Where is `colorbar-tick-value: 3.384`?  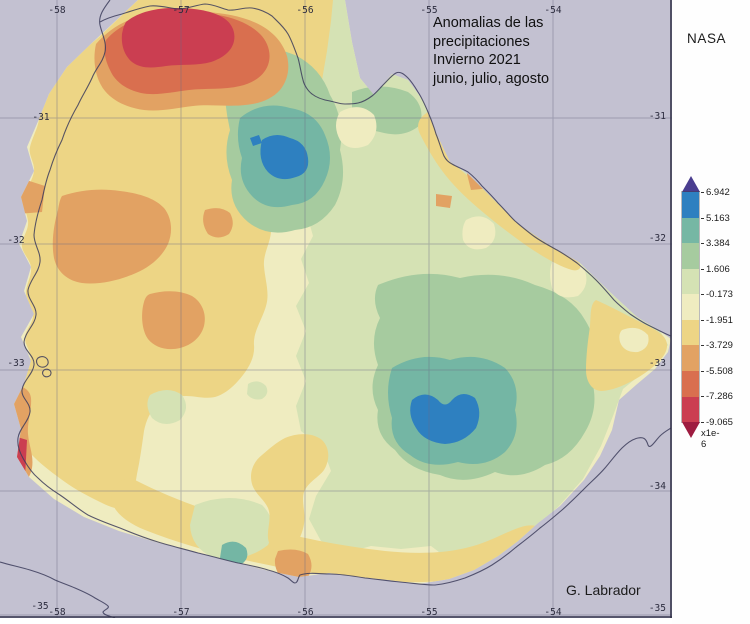
colorbar-tick-value: 3.384 is located at coordinates (718, 243).